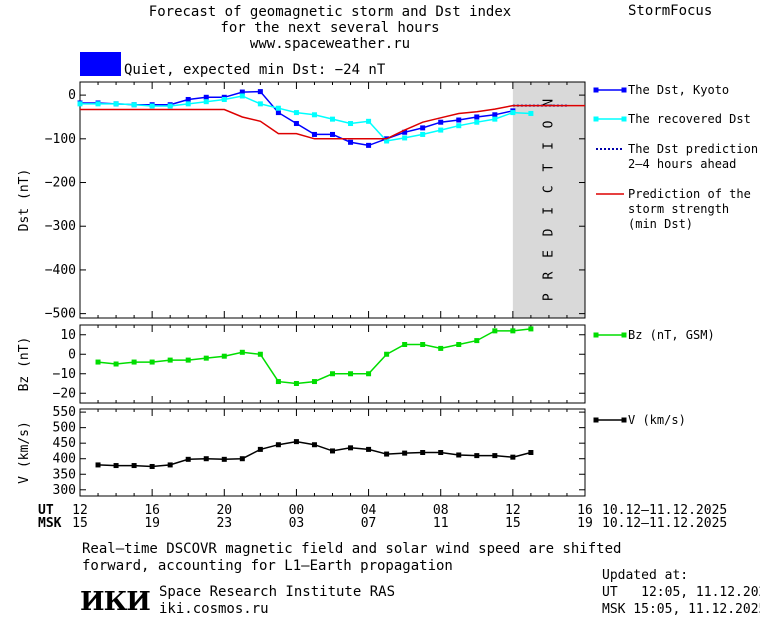 This screenshot has width=760, height=620. I want to click on msk-tick-label: 23, so click(224, 523).